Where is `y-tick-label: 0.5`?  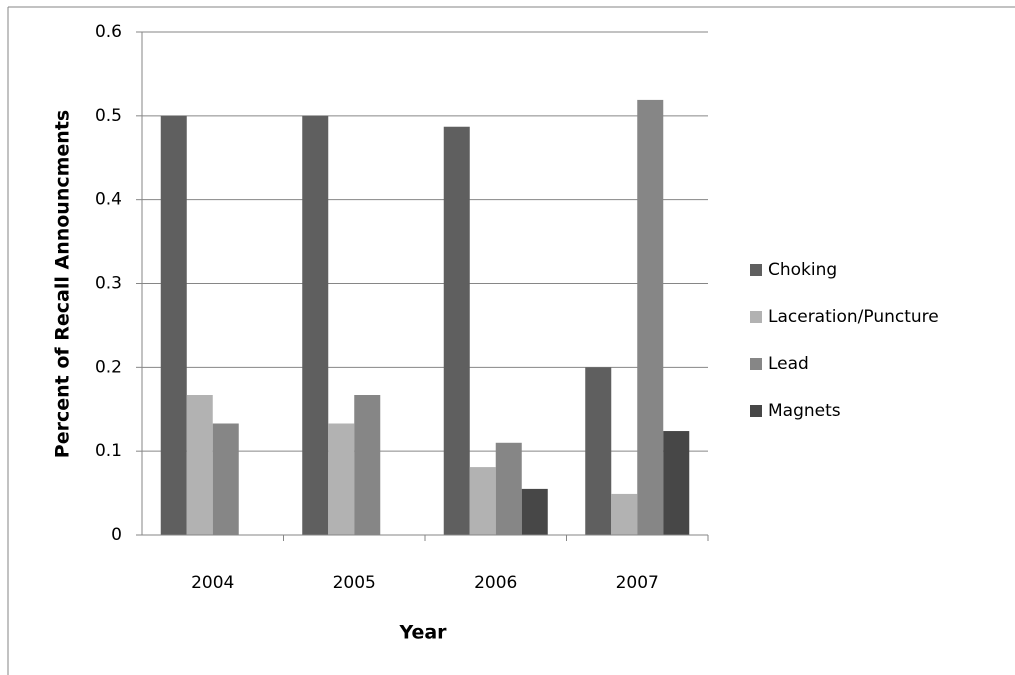
y-tick-label: 0.5 is located at coordinates (108, 116).